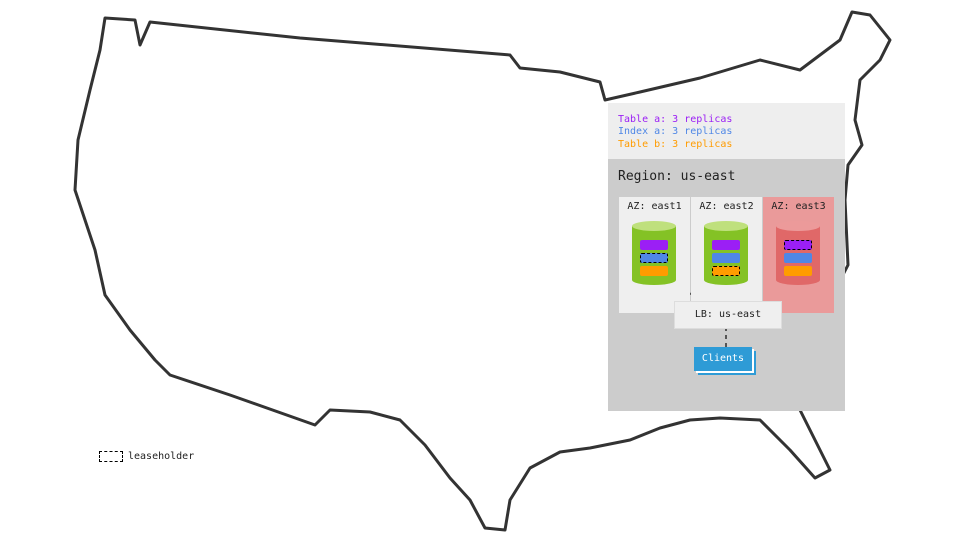  What do you see at coordinates (654, 258) in the screenshot?
I see `range-index-a-leaseholder` at bounding box center [654, 258].